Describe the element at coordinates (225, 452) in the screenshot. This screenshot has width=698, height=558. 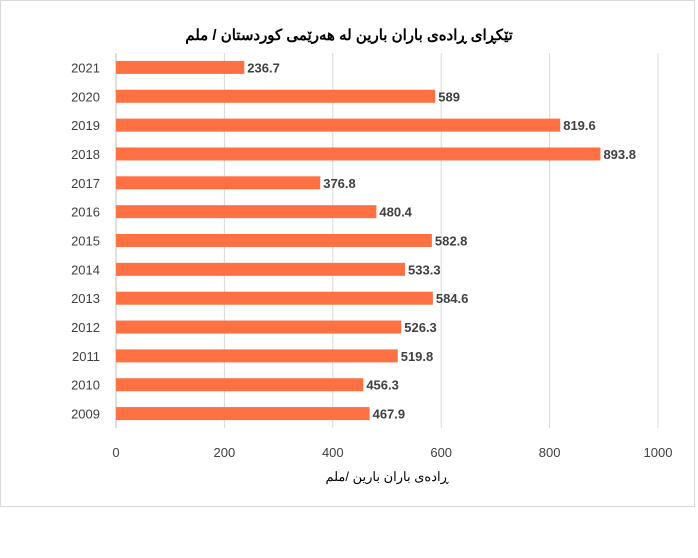
I see `x-tick-label: 200` at that location.